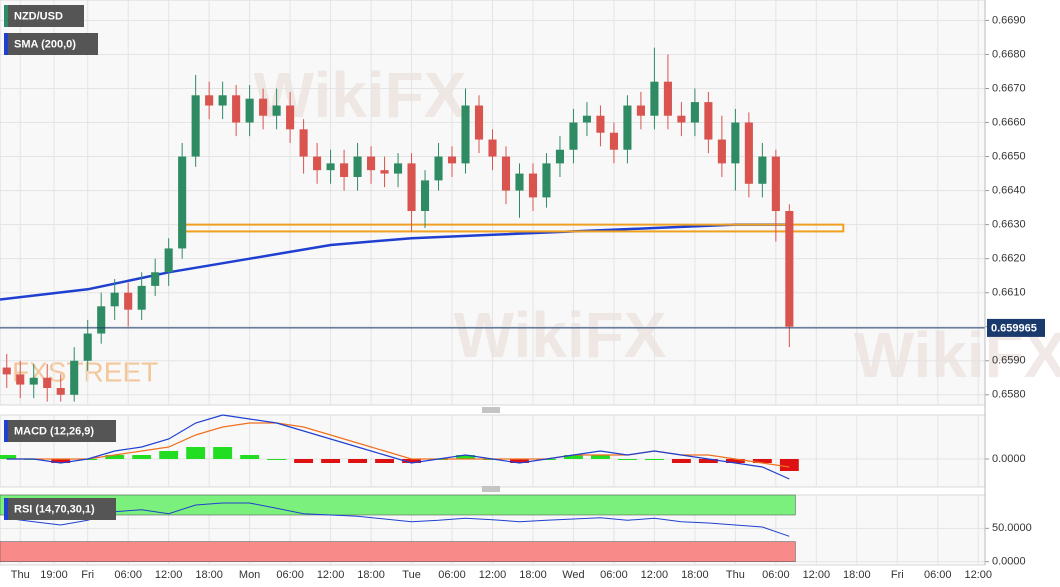 The height and width of the screenshot is (587, 1060). I want to click on y-tick-label: 0.6620, so click(1009, 259).